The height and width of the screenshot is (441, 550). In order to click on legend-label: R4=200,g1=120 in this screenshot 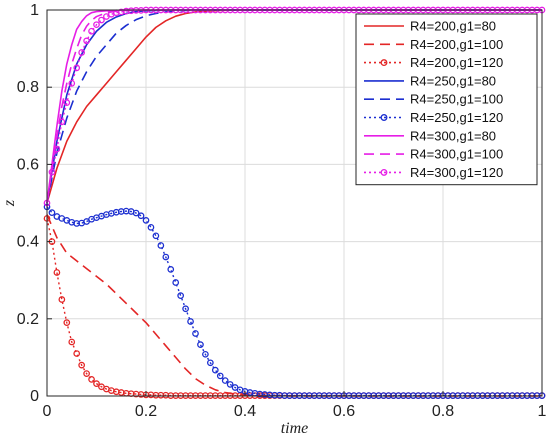, I will do `click(456, 62)`.